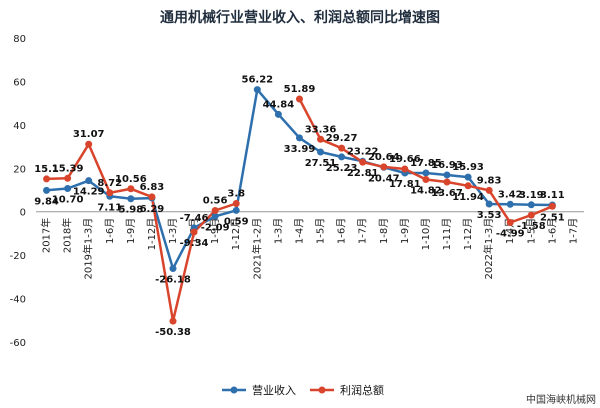 The height and width of the screenshot is (408, 600). What do you see at coordinates (89, 192) in the screenshot?
I see `data-label: 14.29` at bounding box center [89, 192].